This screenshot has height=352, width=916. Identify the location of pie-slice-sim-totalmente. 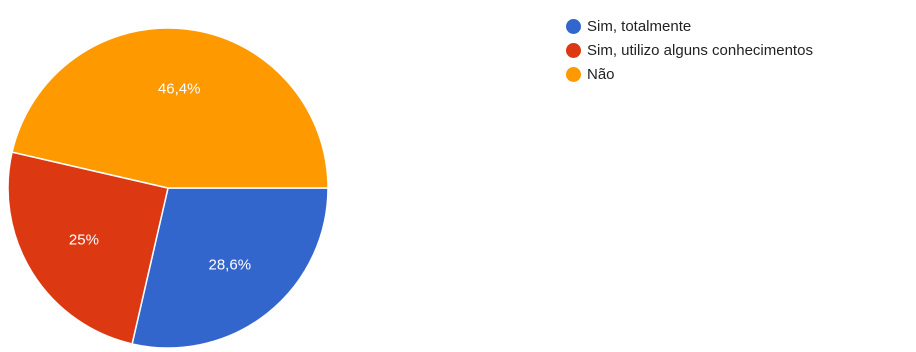
(230, 268).